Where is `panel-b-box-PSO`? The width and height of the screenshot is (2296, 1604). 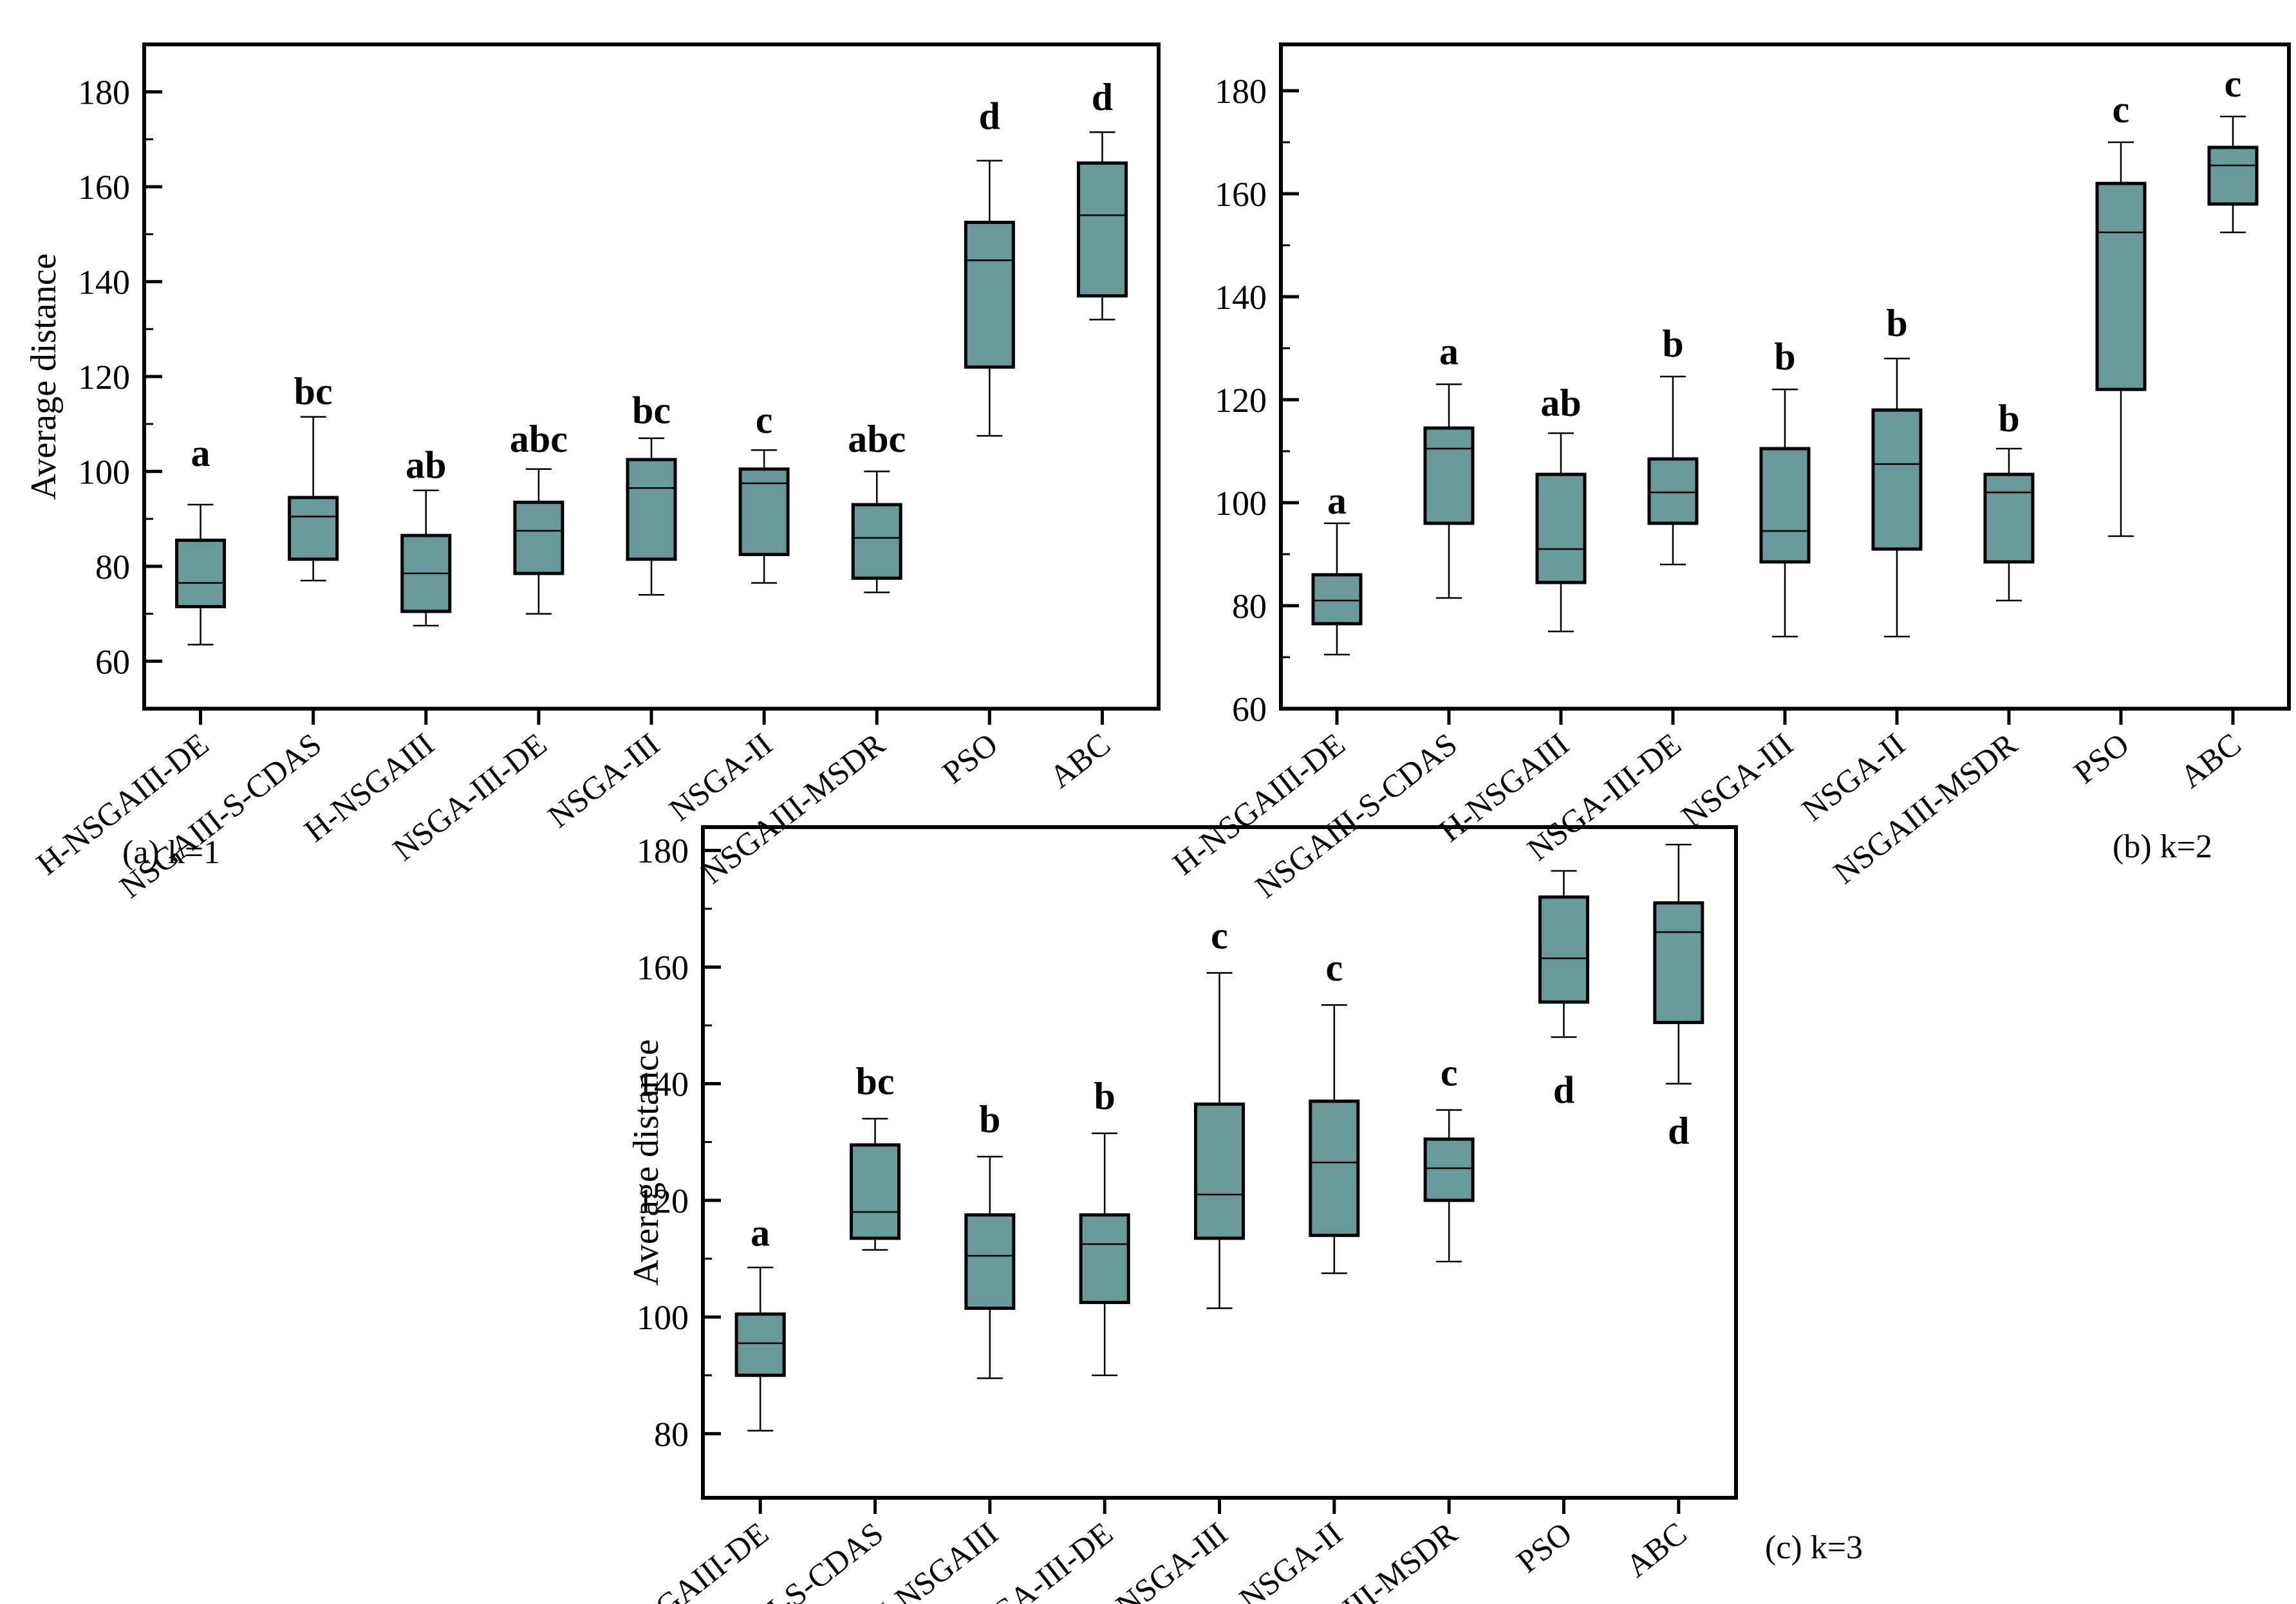 panel-b-box-PSO is located at coordinates (2121, 286).